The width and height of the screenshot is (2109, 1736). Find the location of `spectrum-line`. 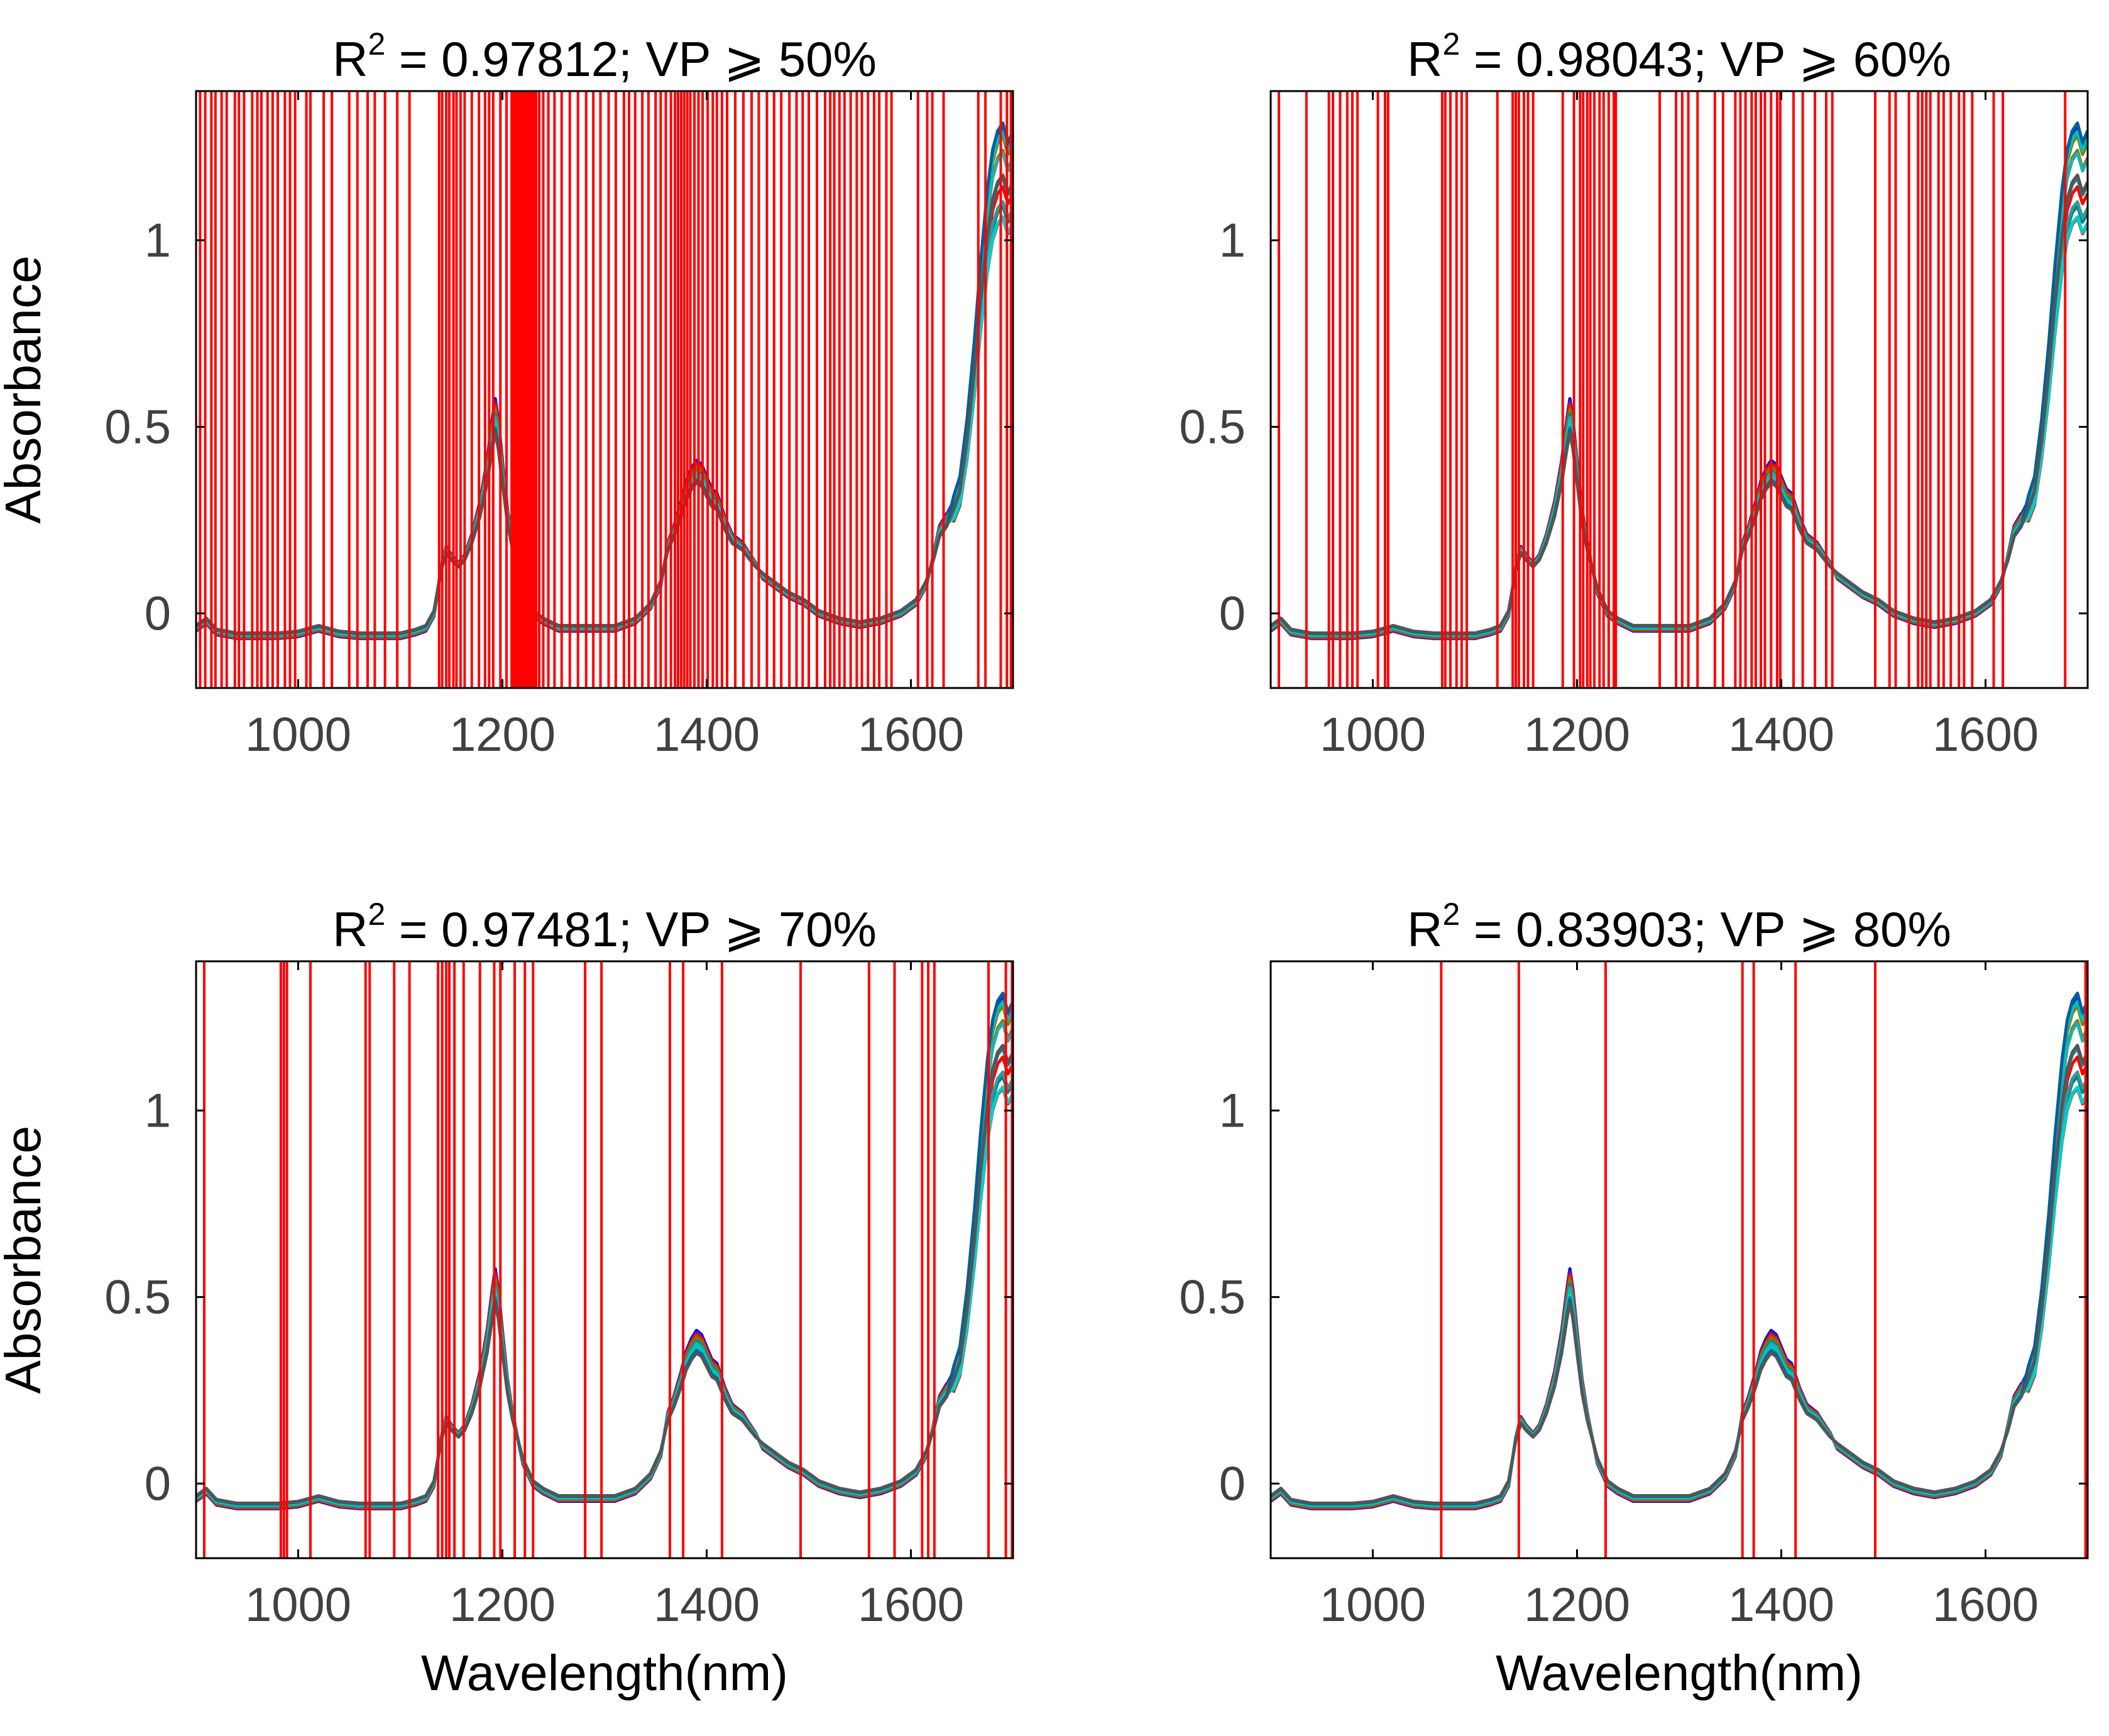

spectrum-line is located at coordinates (1679, 1274).